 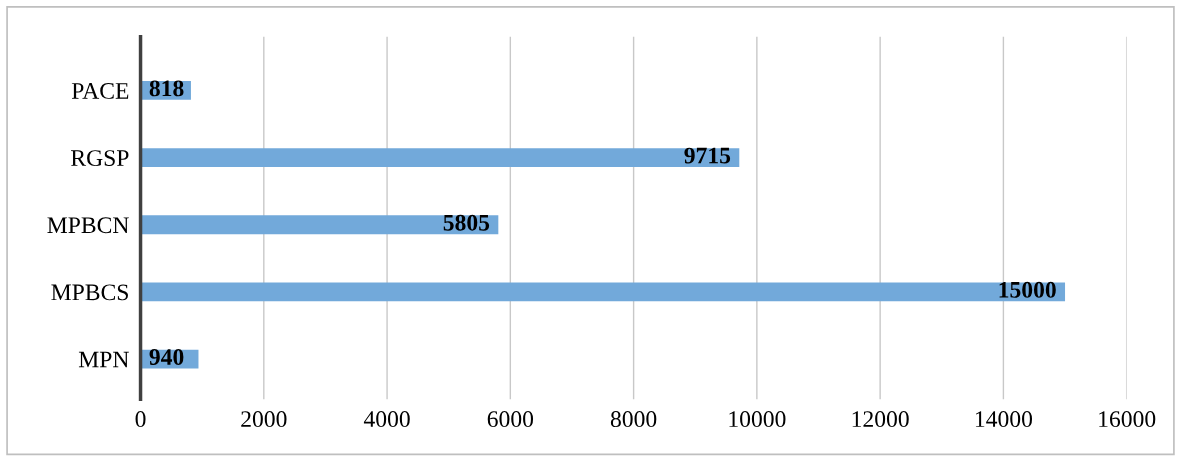 What do you see at coordinates (100, 158) in the screenshot?
I see `y-tick-label: RGSP` at bounding box center [100, 158].